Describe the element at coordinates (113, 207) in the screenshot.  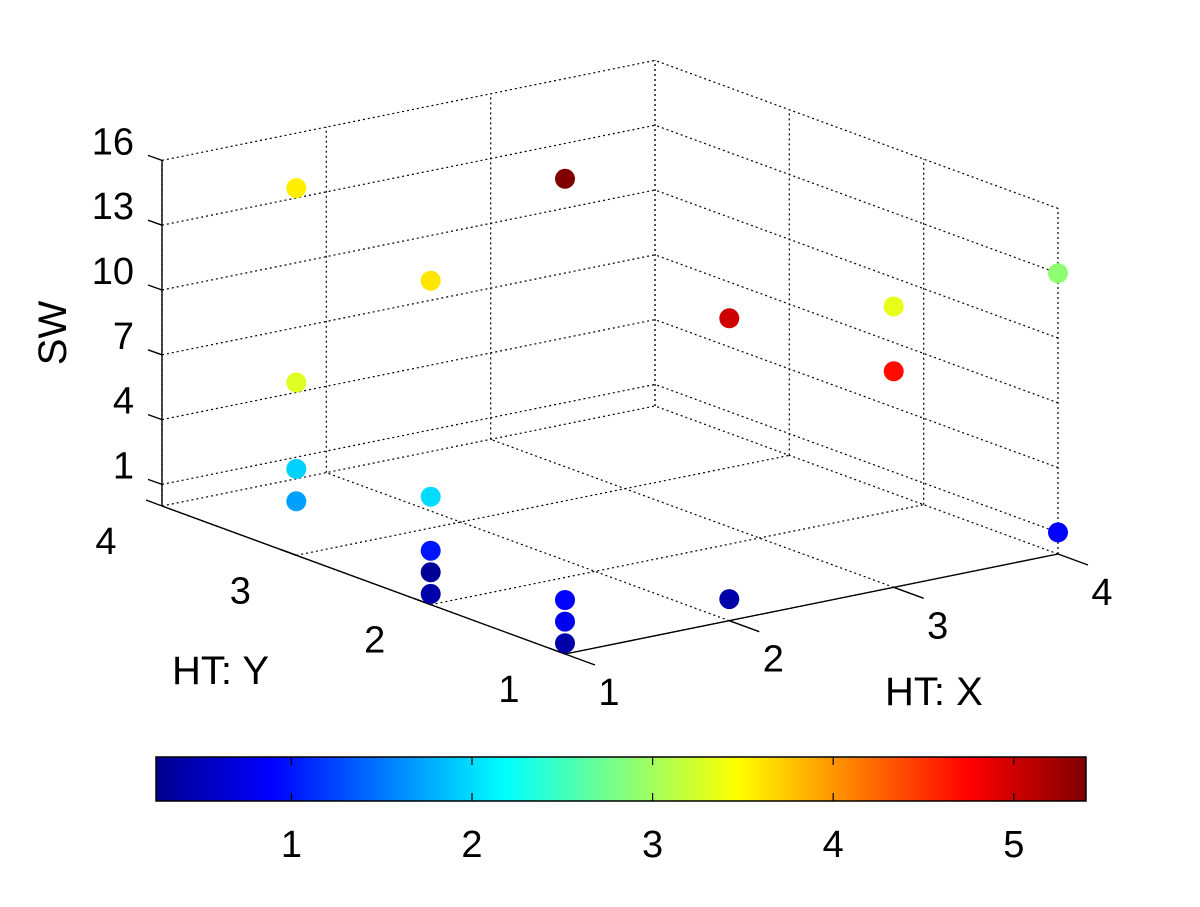
I see `z-tick-label: 13` at that location.